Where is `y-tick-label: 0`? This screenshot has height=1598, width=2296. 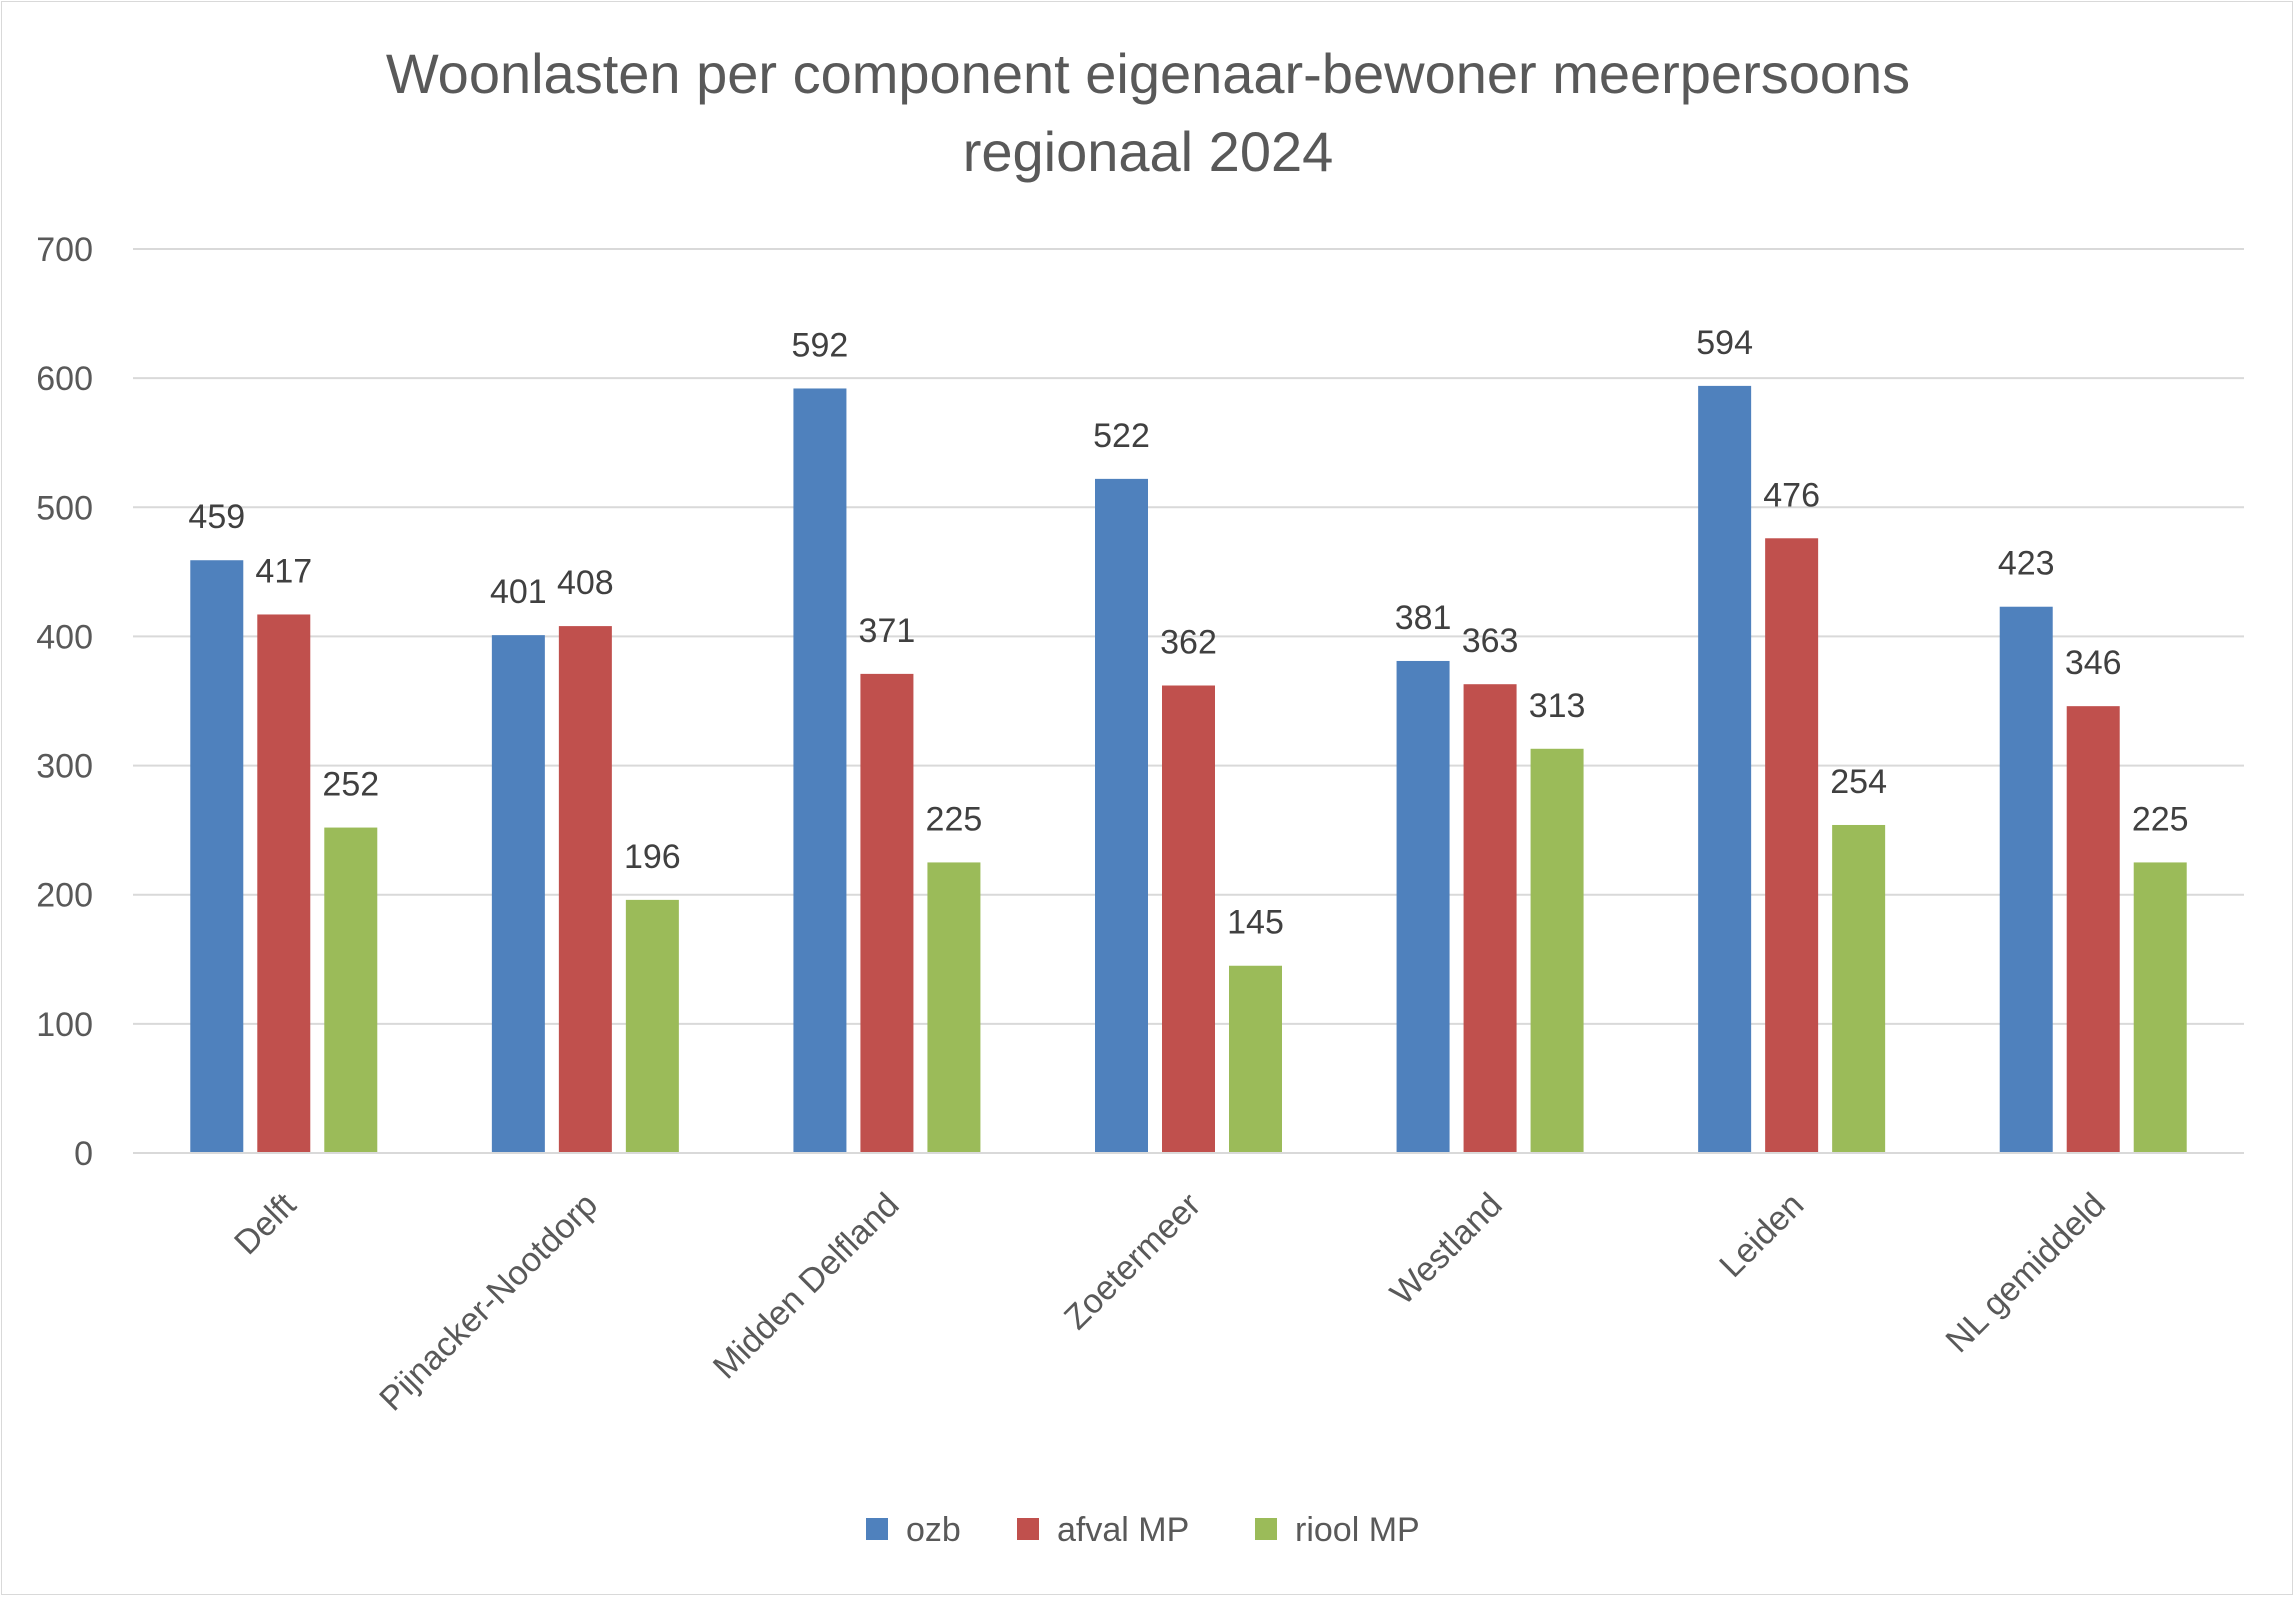
y-tick-label: 0 is located at coordinates (83, 1154).